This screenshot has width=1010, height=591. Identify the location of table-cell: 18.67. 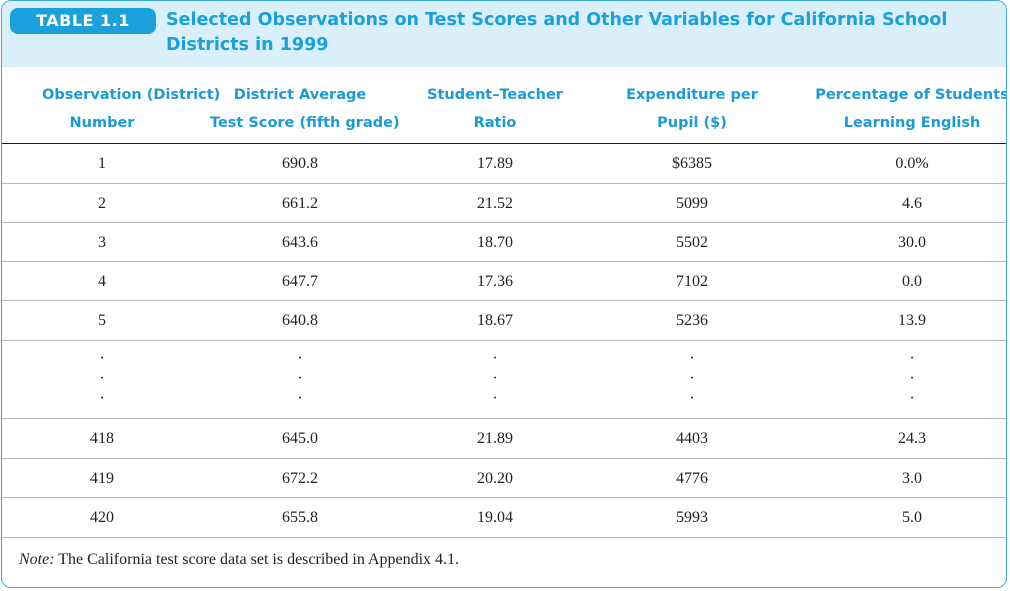
(495, 320).